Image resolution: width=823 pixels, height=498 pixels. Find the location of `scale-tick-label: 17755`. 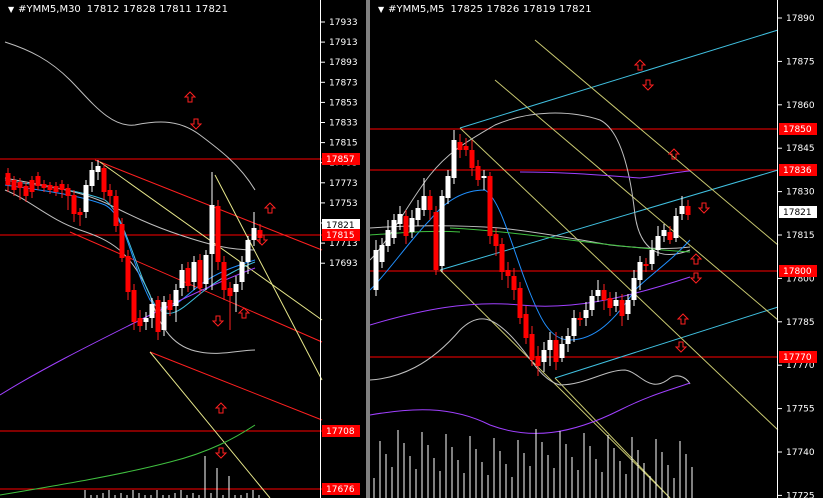

scale-tick-label: 17755 is located at coordinates (800, 410).